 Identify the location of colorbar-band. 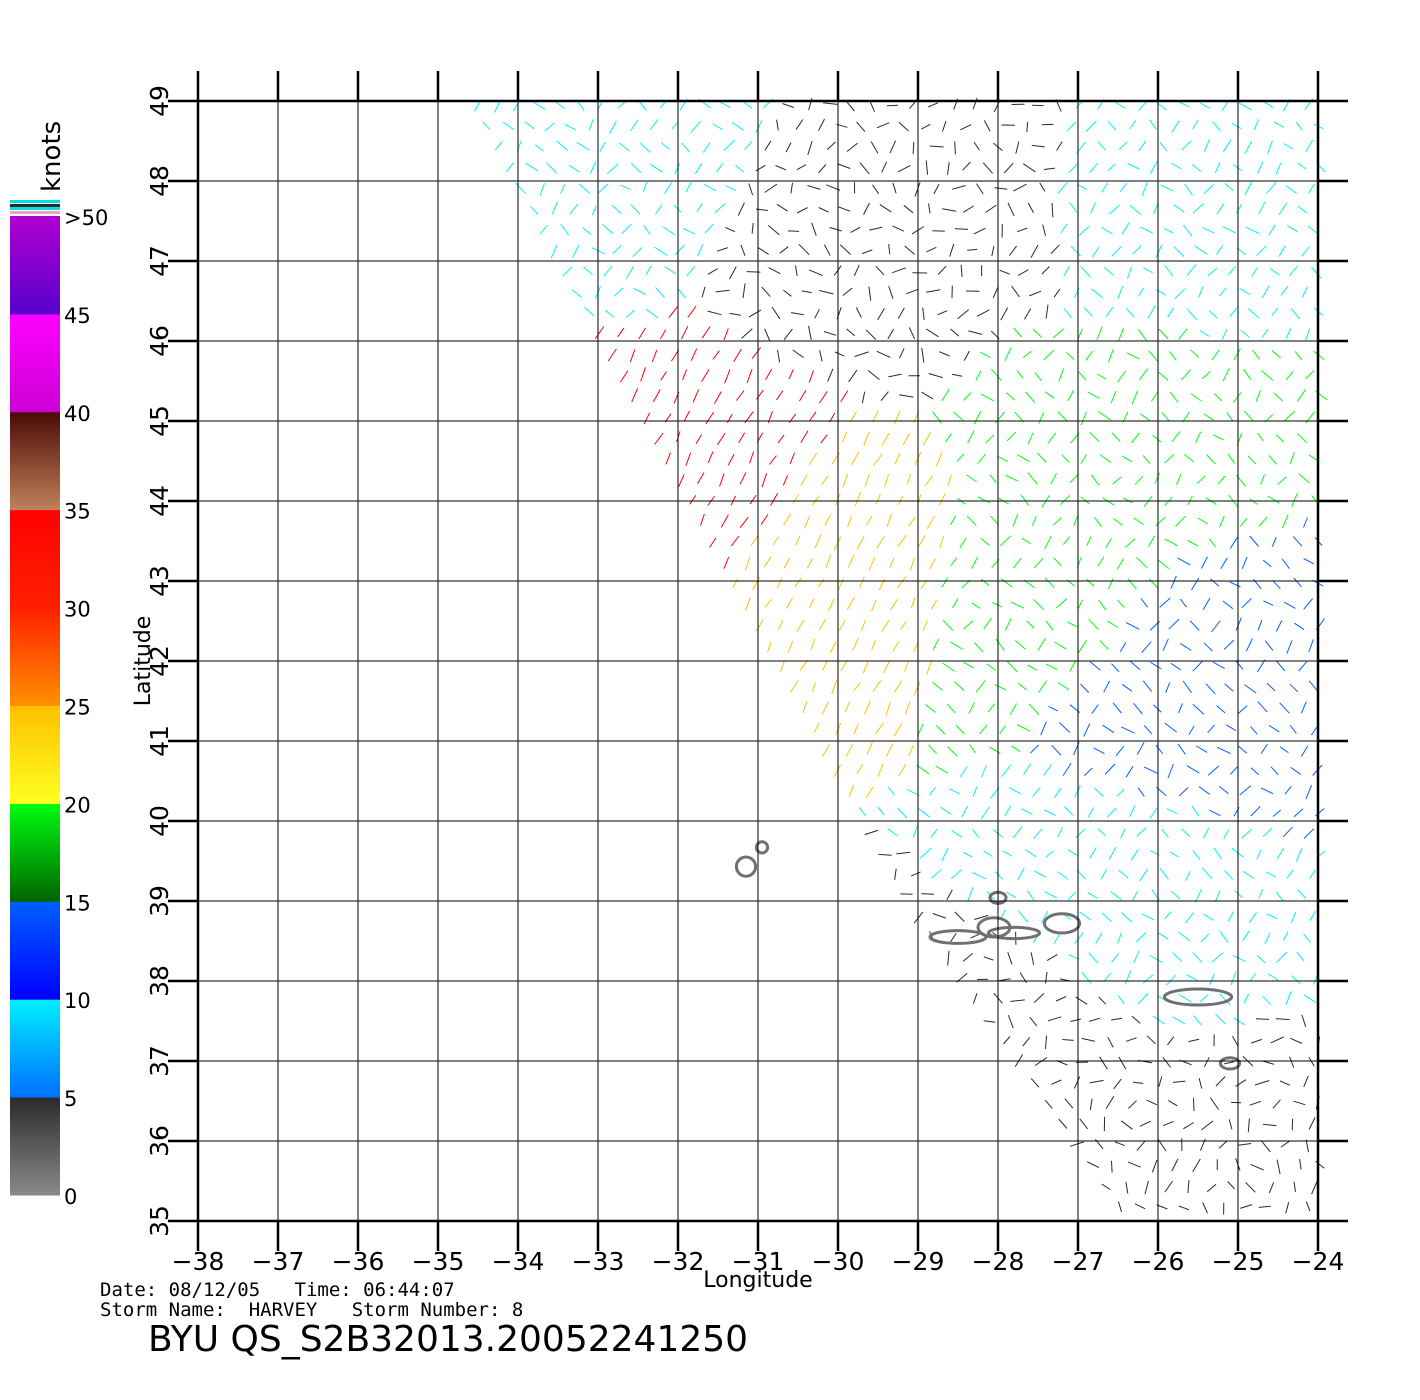
(35, 852).